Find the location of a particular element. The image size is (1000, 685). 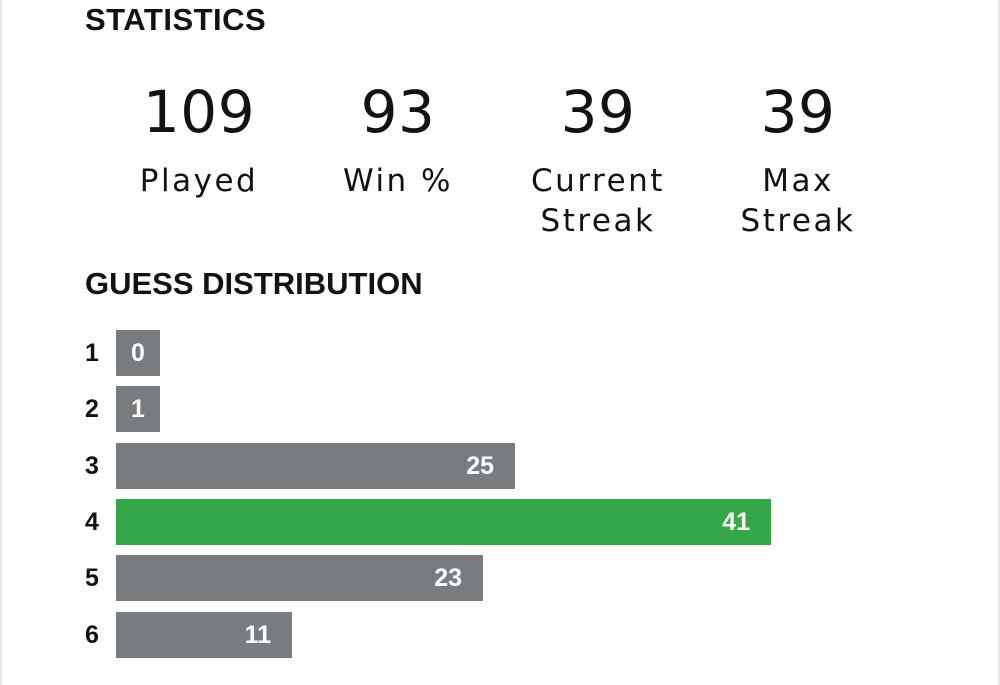

stat-played-value: 109 is located at coordinates (199, 112).